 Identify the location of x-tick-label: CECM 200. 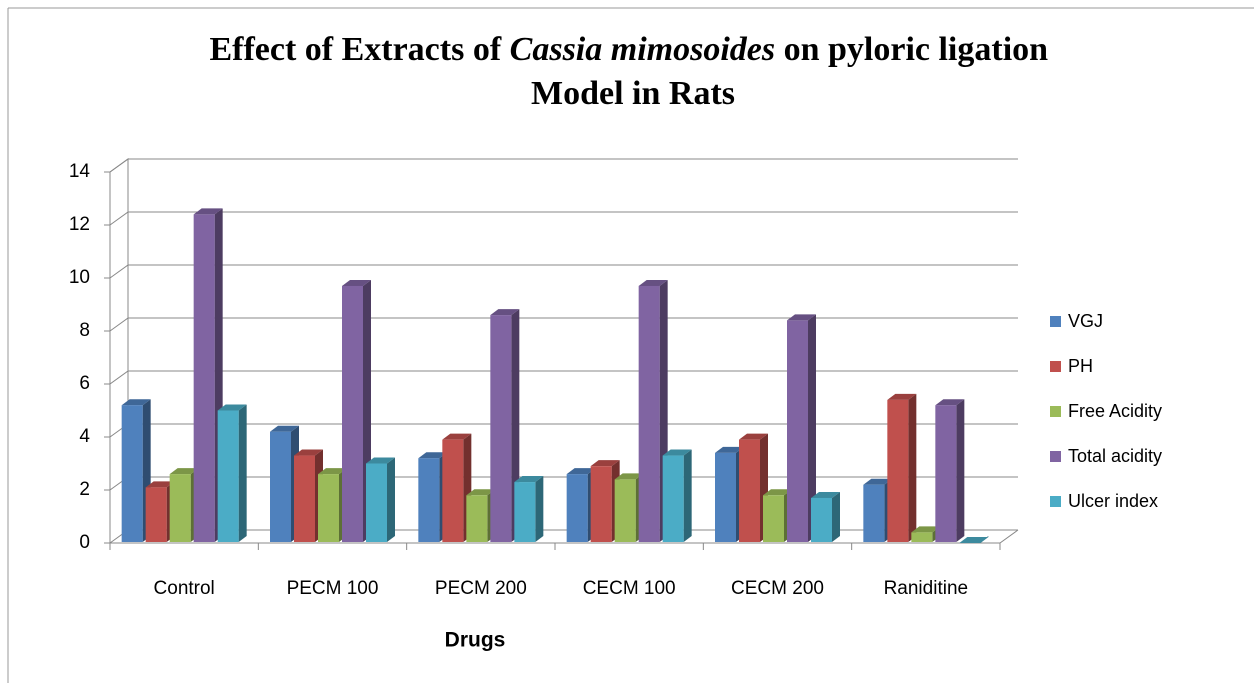
(777, 588).